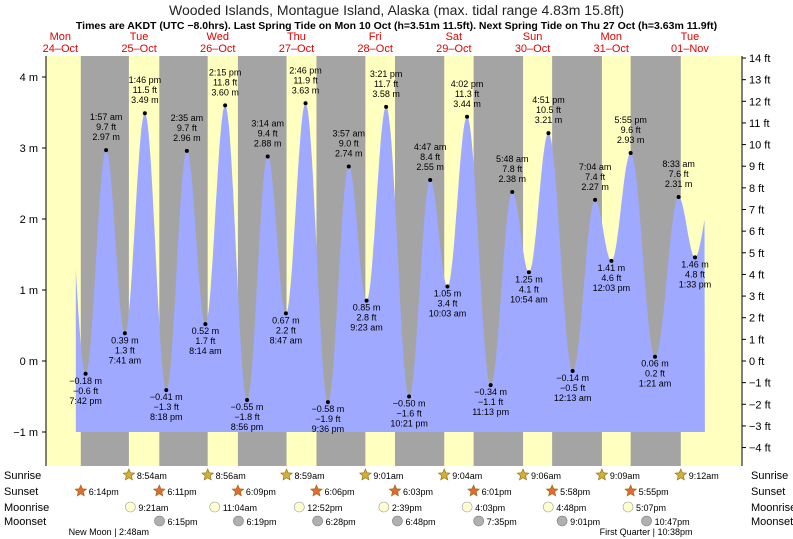 Image resolution: width=793 pixels, height=539 pixels. I want to click on tide-label: 2:46 pm, so click(305, 70).